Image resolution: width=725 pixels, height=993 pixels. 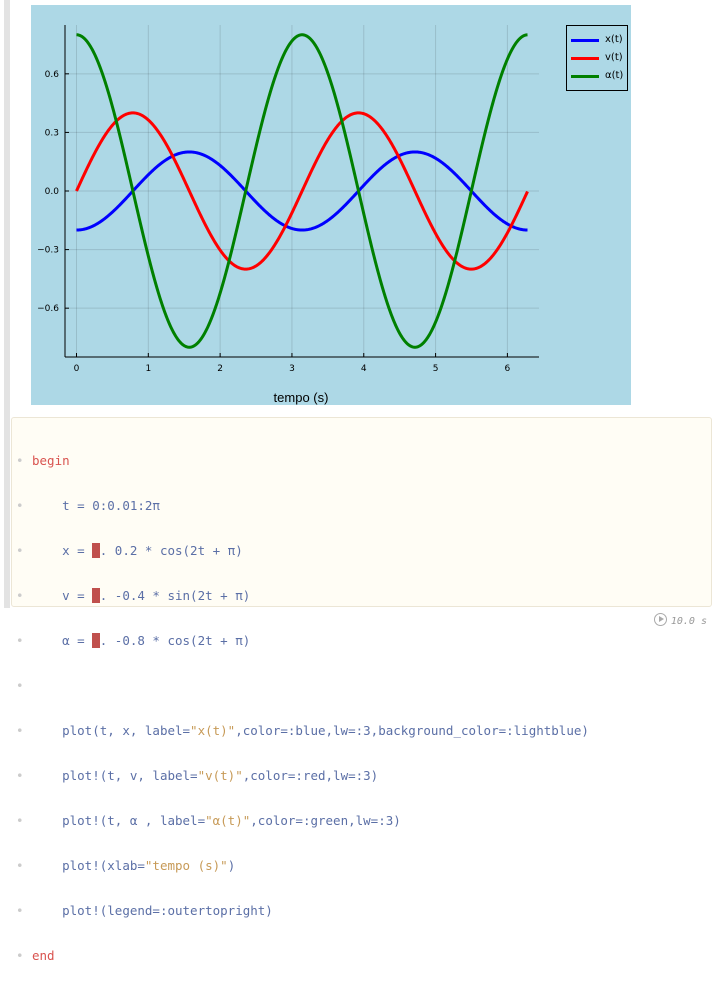 I want to click on y-tick-label: 0.6, so click(x=52, y=75).